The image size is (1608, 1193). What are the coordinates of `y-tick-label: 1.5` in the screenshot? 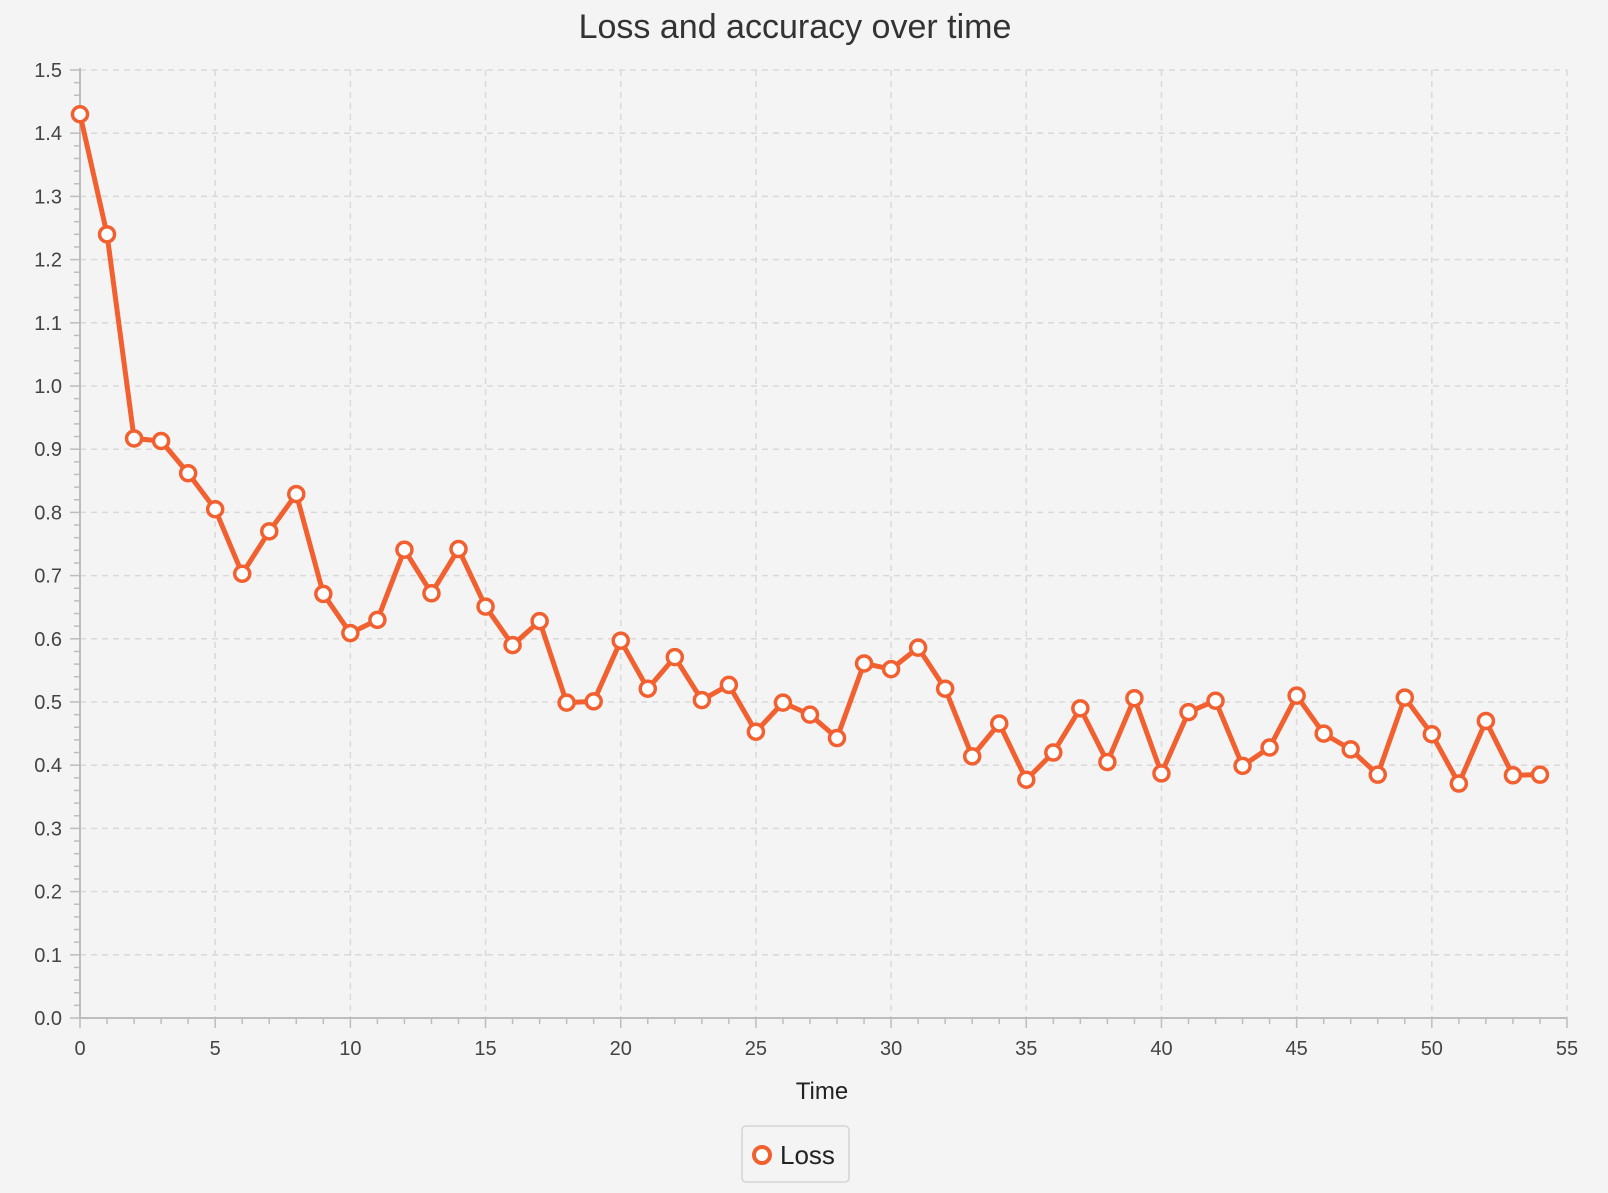 It's located at (48, 71).